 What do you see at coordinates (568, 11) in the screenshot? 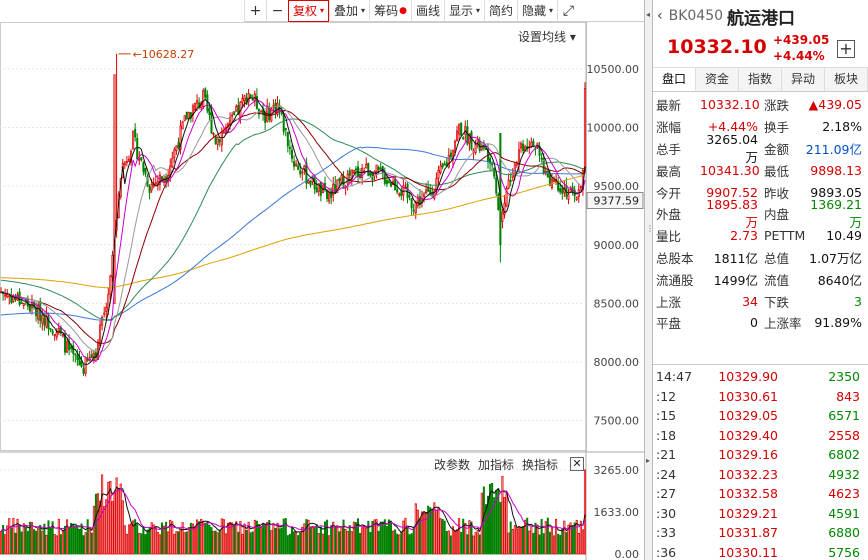
I see `fullscreen-icon: ⤢` at bounding box center [568, 11].